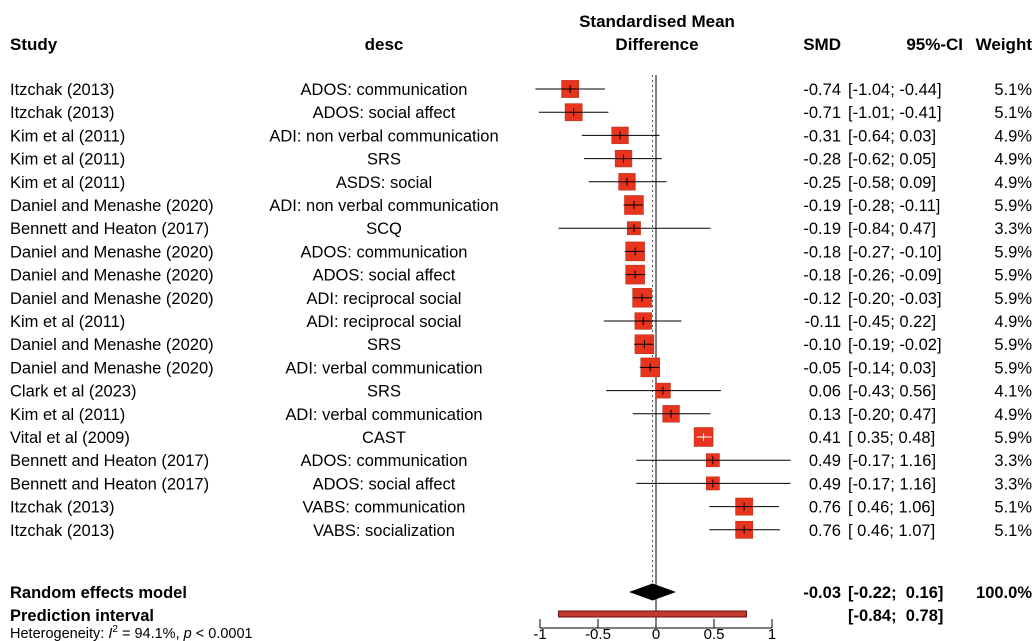 Image resolution: width=1036 pixels, height=641 pixels. What do you see at coordinates (892, 183) in the screenshot?
I see `study-ci: [-0.58; 0.09]` at bounding box center [892, 183].